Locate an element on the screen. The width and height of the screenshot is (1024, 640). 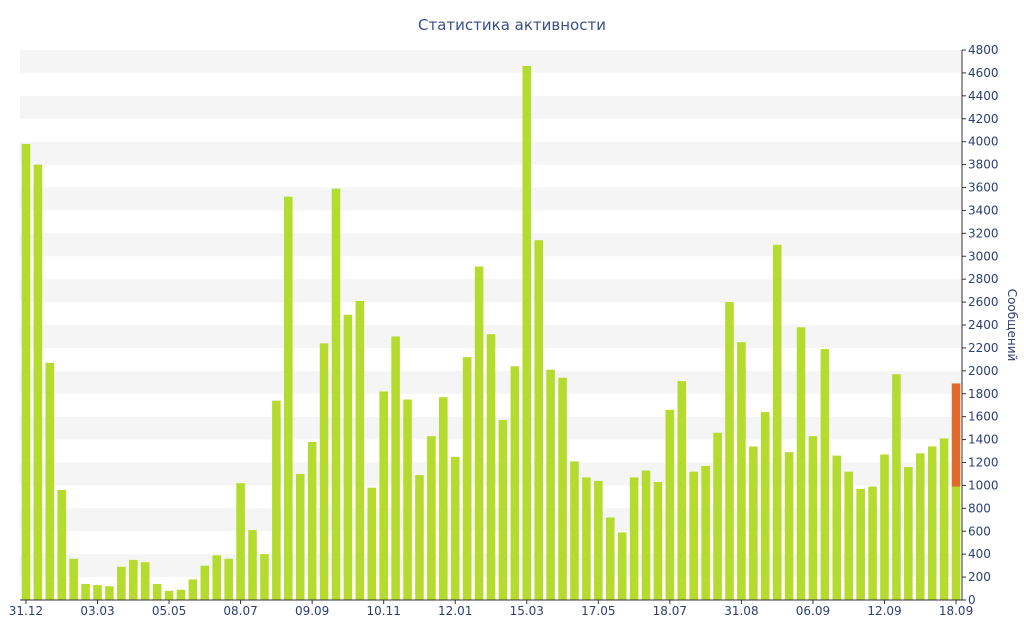
x-tick-label: 18.09 is located at coordinates (956, 611).